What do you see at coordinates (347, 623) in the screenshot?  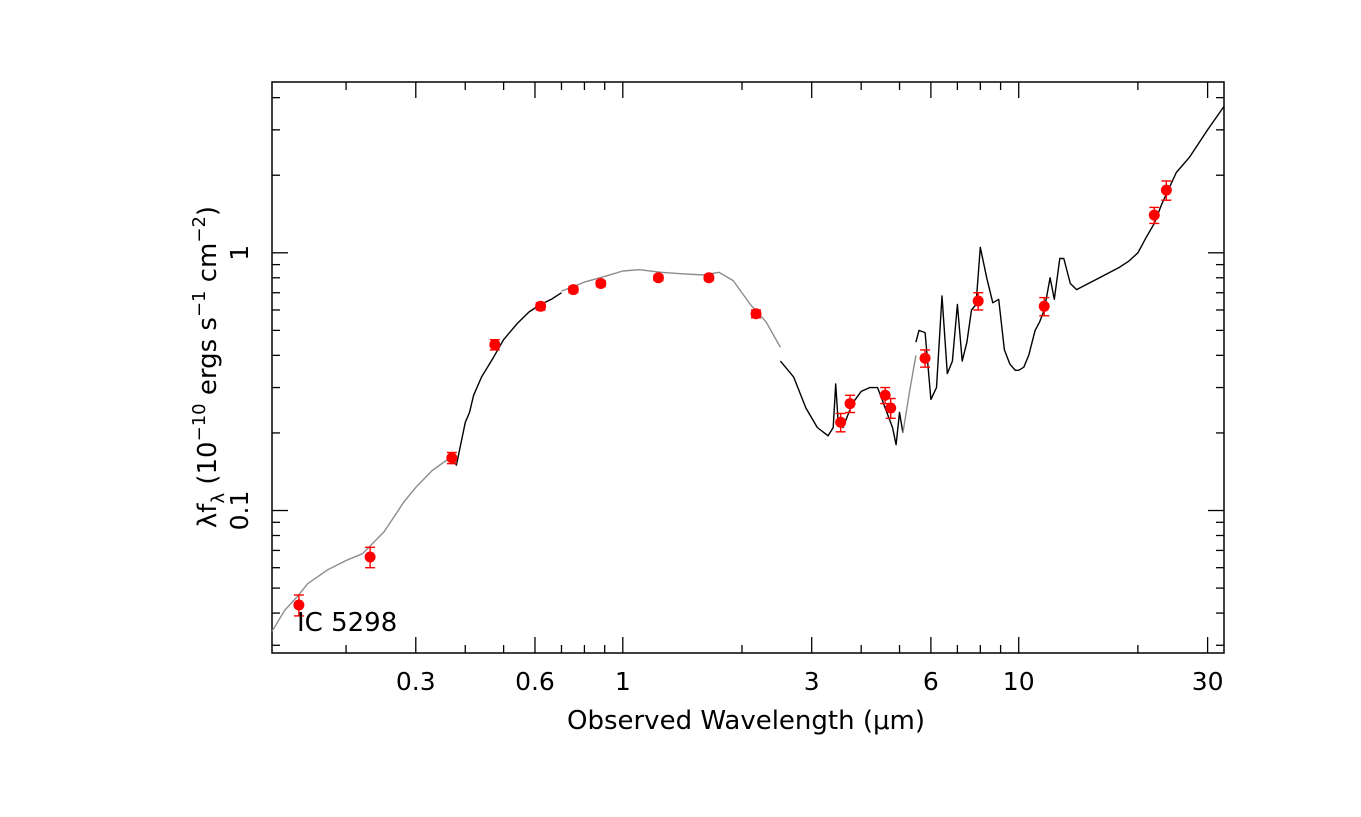 I see `annotation-label: IC 5298` at bounding box center [347, 623].